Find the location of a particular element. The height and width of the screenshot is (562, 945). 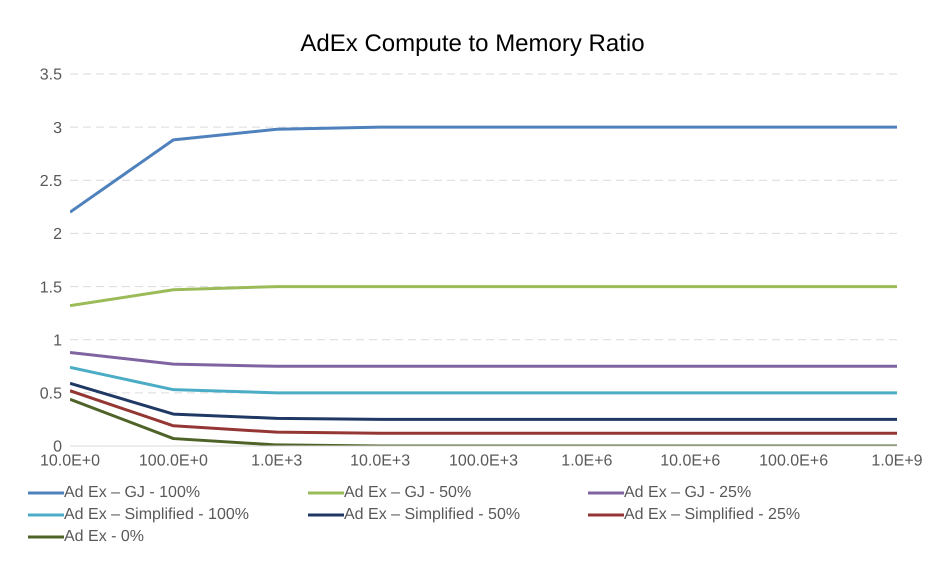

y-tick-label: 1 is located at coordinates (57, 341).